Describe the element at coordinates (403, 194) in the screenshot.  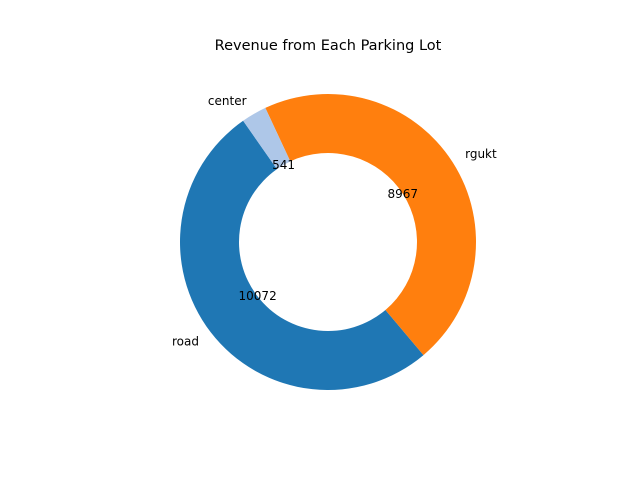
I see `value-label-rgukt: 8967` at that location.